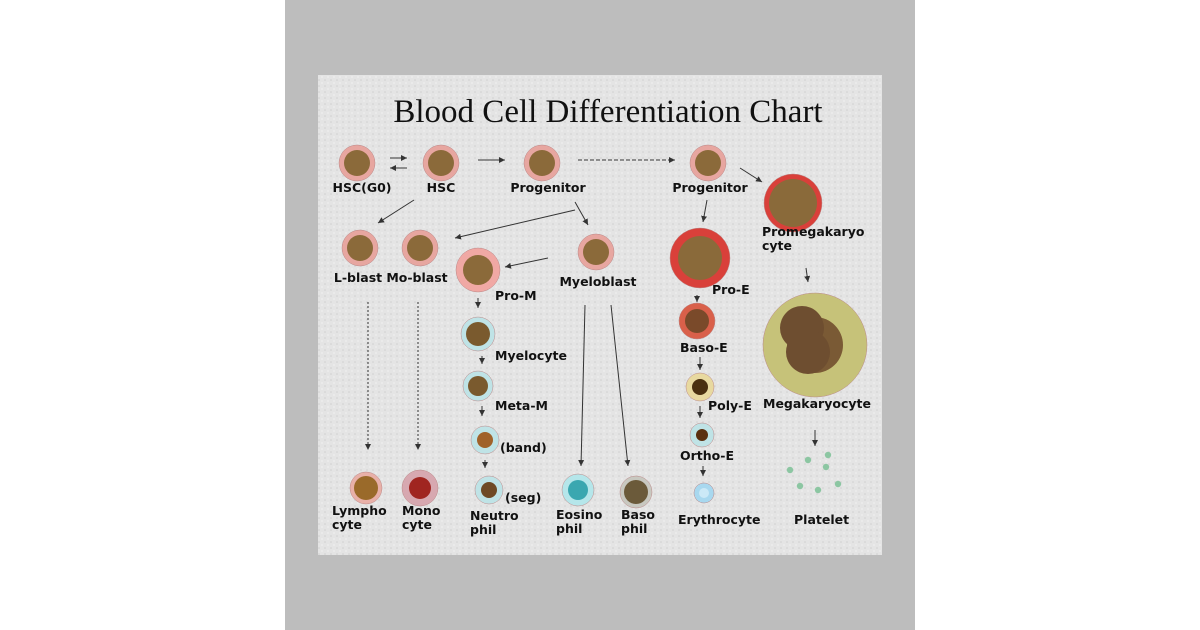  I want to click on cell-node: Erythrocyte, so click(719, 504).